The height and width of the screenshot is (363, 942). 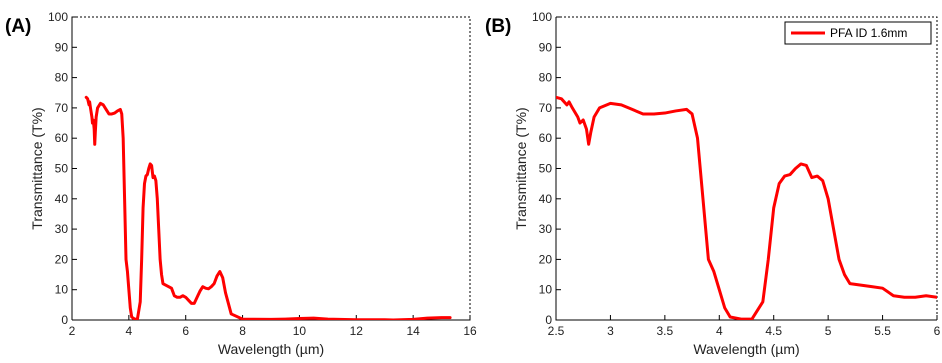 What do you see at coordinates (868, 33) in the screenshot?
I see `legend-label: PFA ID 1.6mm` at bounding box center [868, 33].